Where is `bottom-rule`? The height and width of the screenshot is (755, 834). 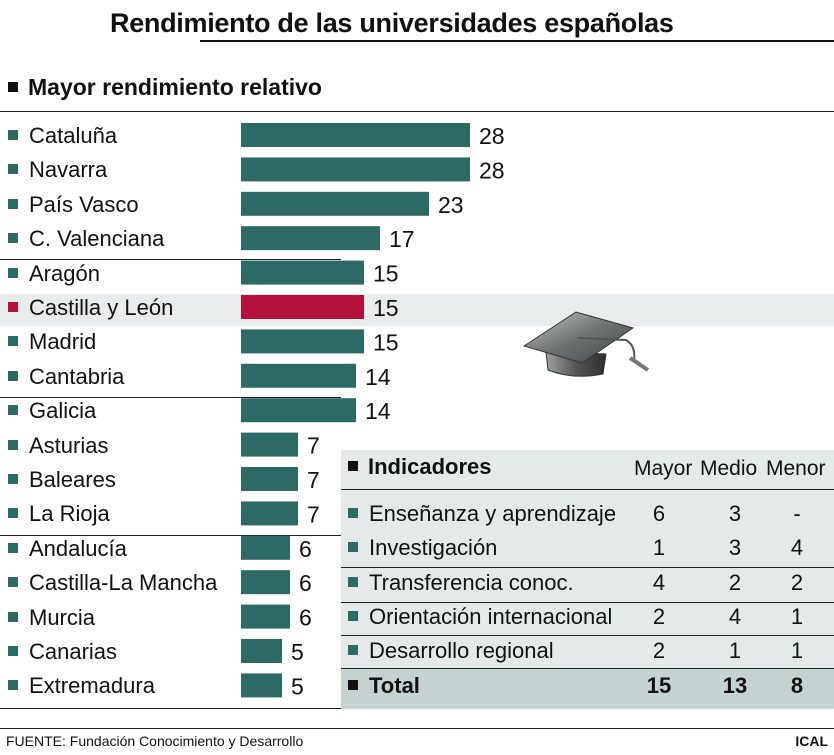 bottom-rule is located at coordinates (417, 728).